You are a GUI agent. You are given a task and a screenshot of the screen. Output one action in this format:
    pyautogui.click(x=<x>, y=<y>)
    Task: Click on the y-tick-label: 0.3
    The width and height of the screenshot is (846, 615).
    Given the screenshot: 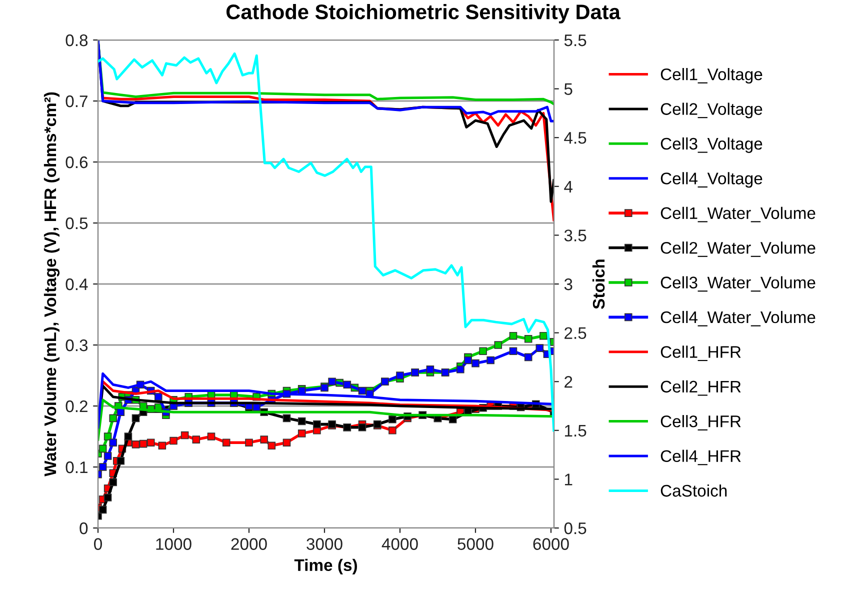 What is the action you would take?
    pyautogui.click(x=77, y=345)
    